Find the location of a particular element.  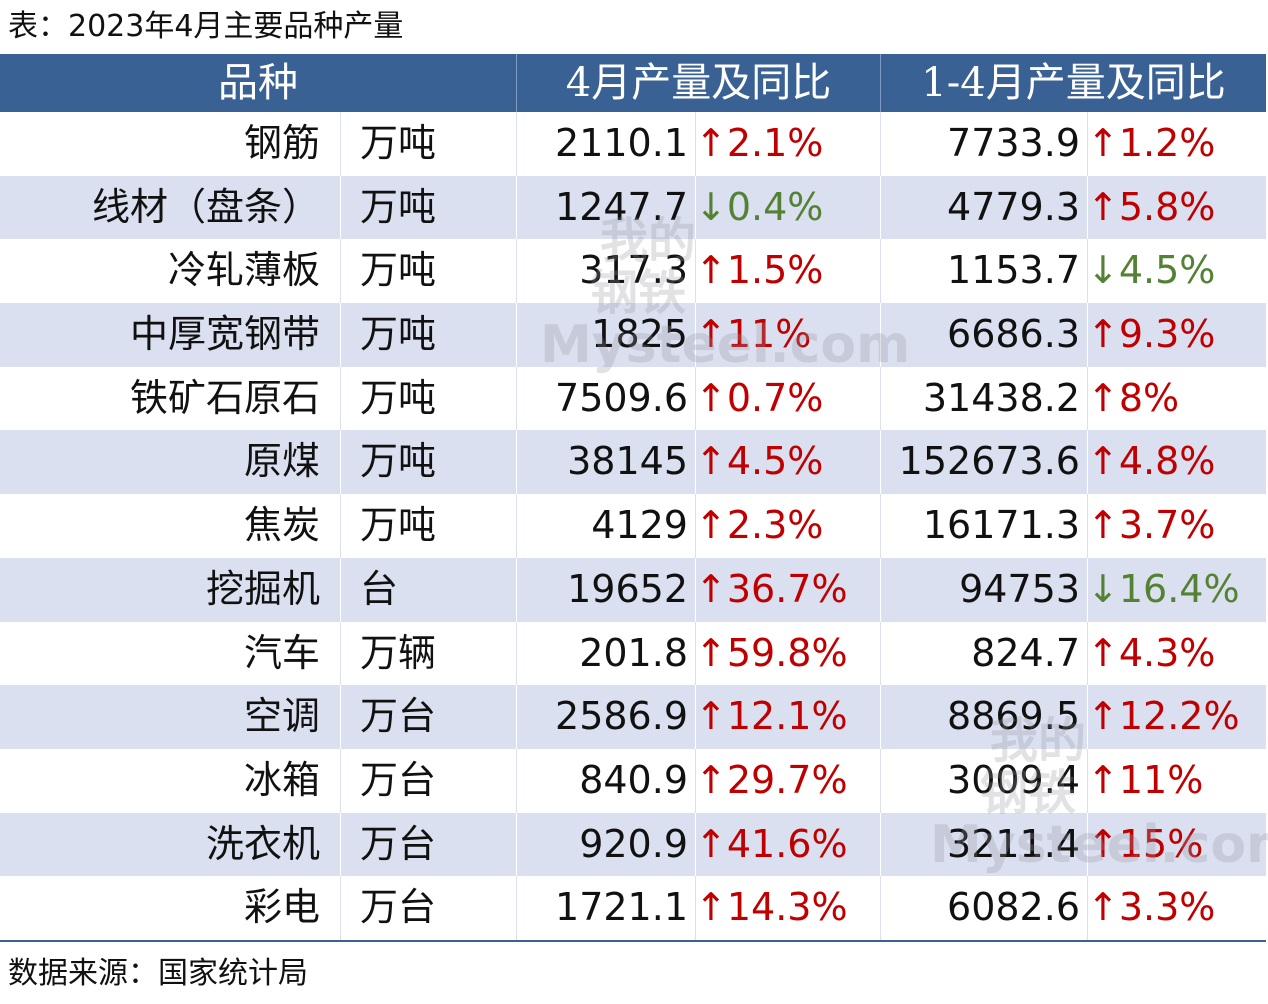

row-unit: 万辆 is located at coordinates (398, 652).